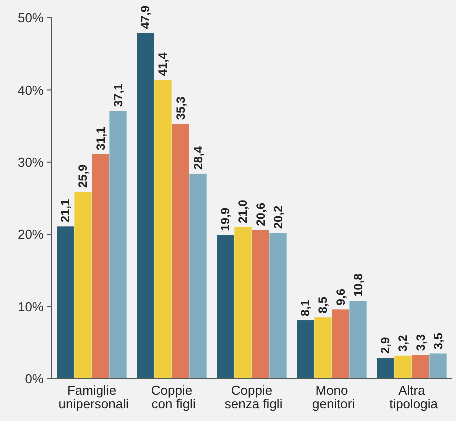  I want to click on data-label: 3,3, so click(421, 343).